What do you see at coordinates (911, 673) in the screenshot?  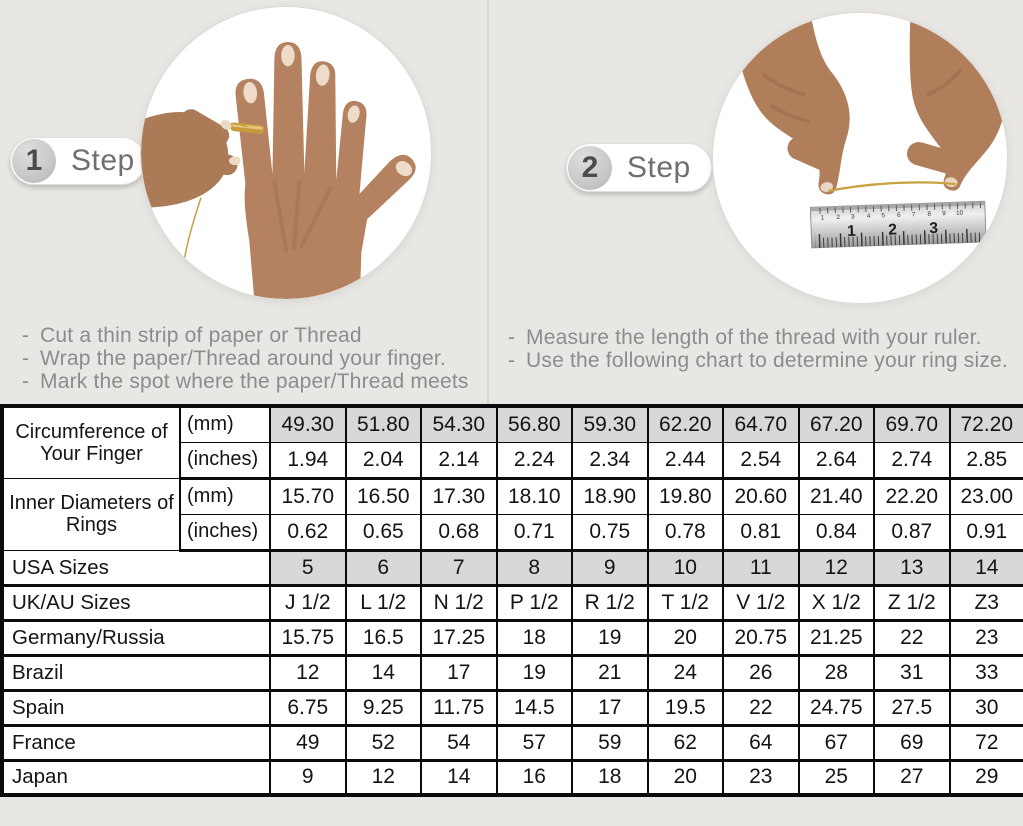 I see `size-cell: 31` at bounding box center [911, 673].